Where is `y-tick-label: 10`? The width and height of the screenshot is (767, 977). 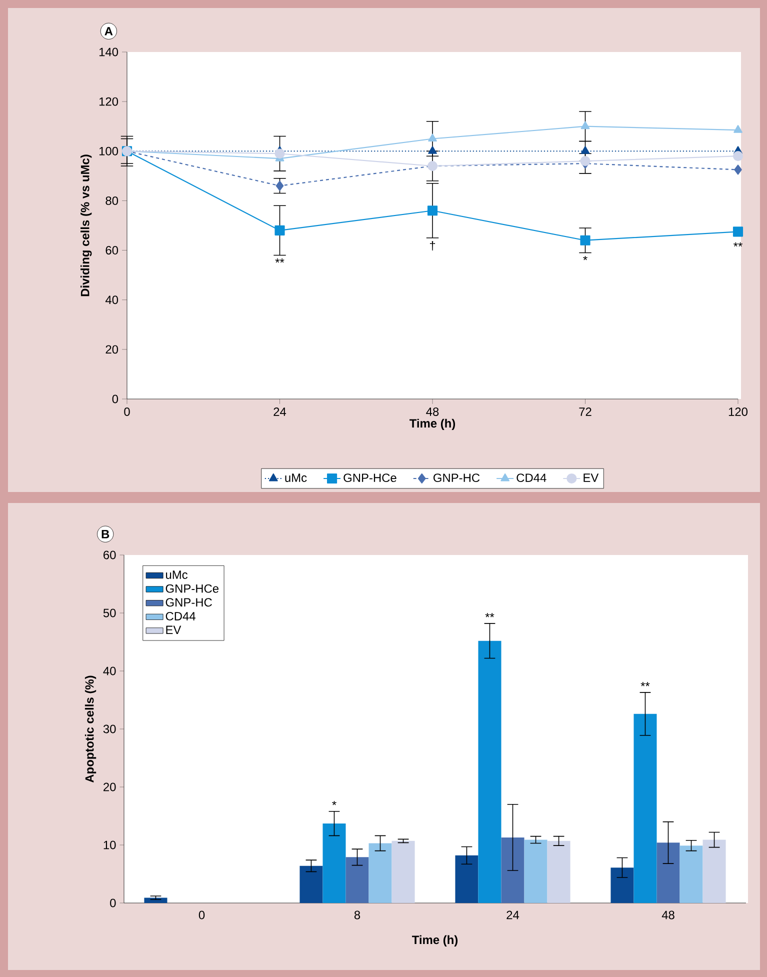 y-tick-label: 10 is located at coordinates (110, 845).